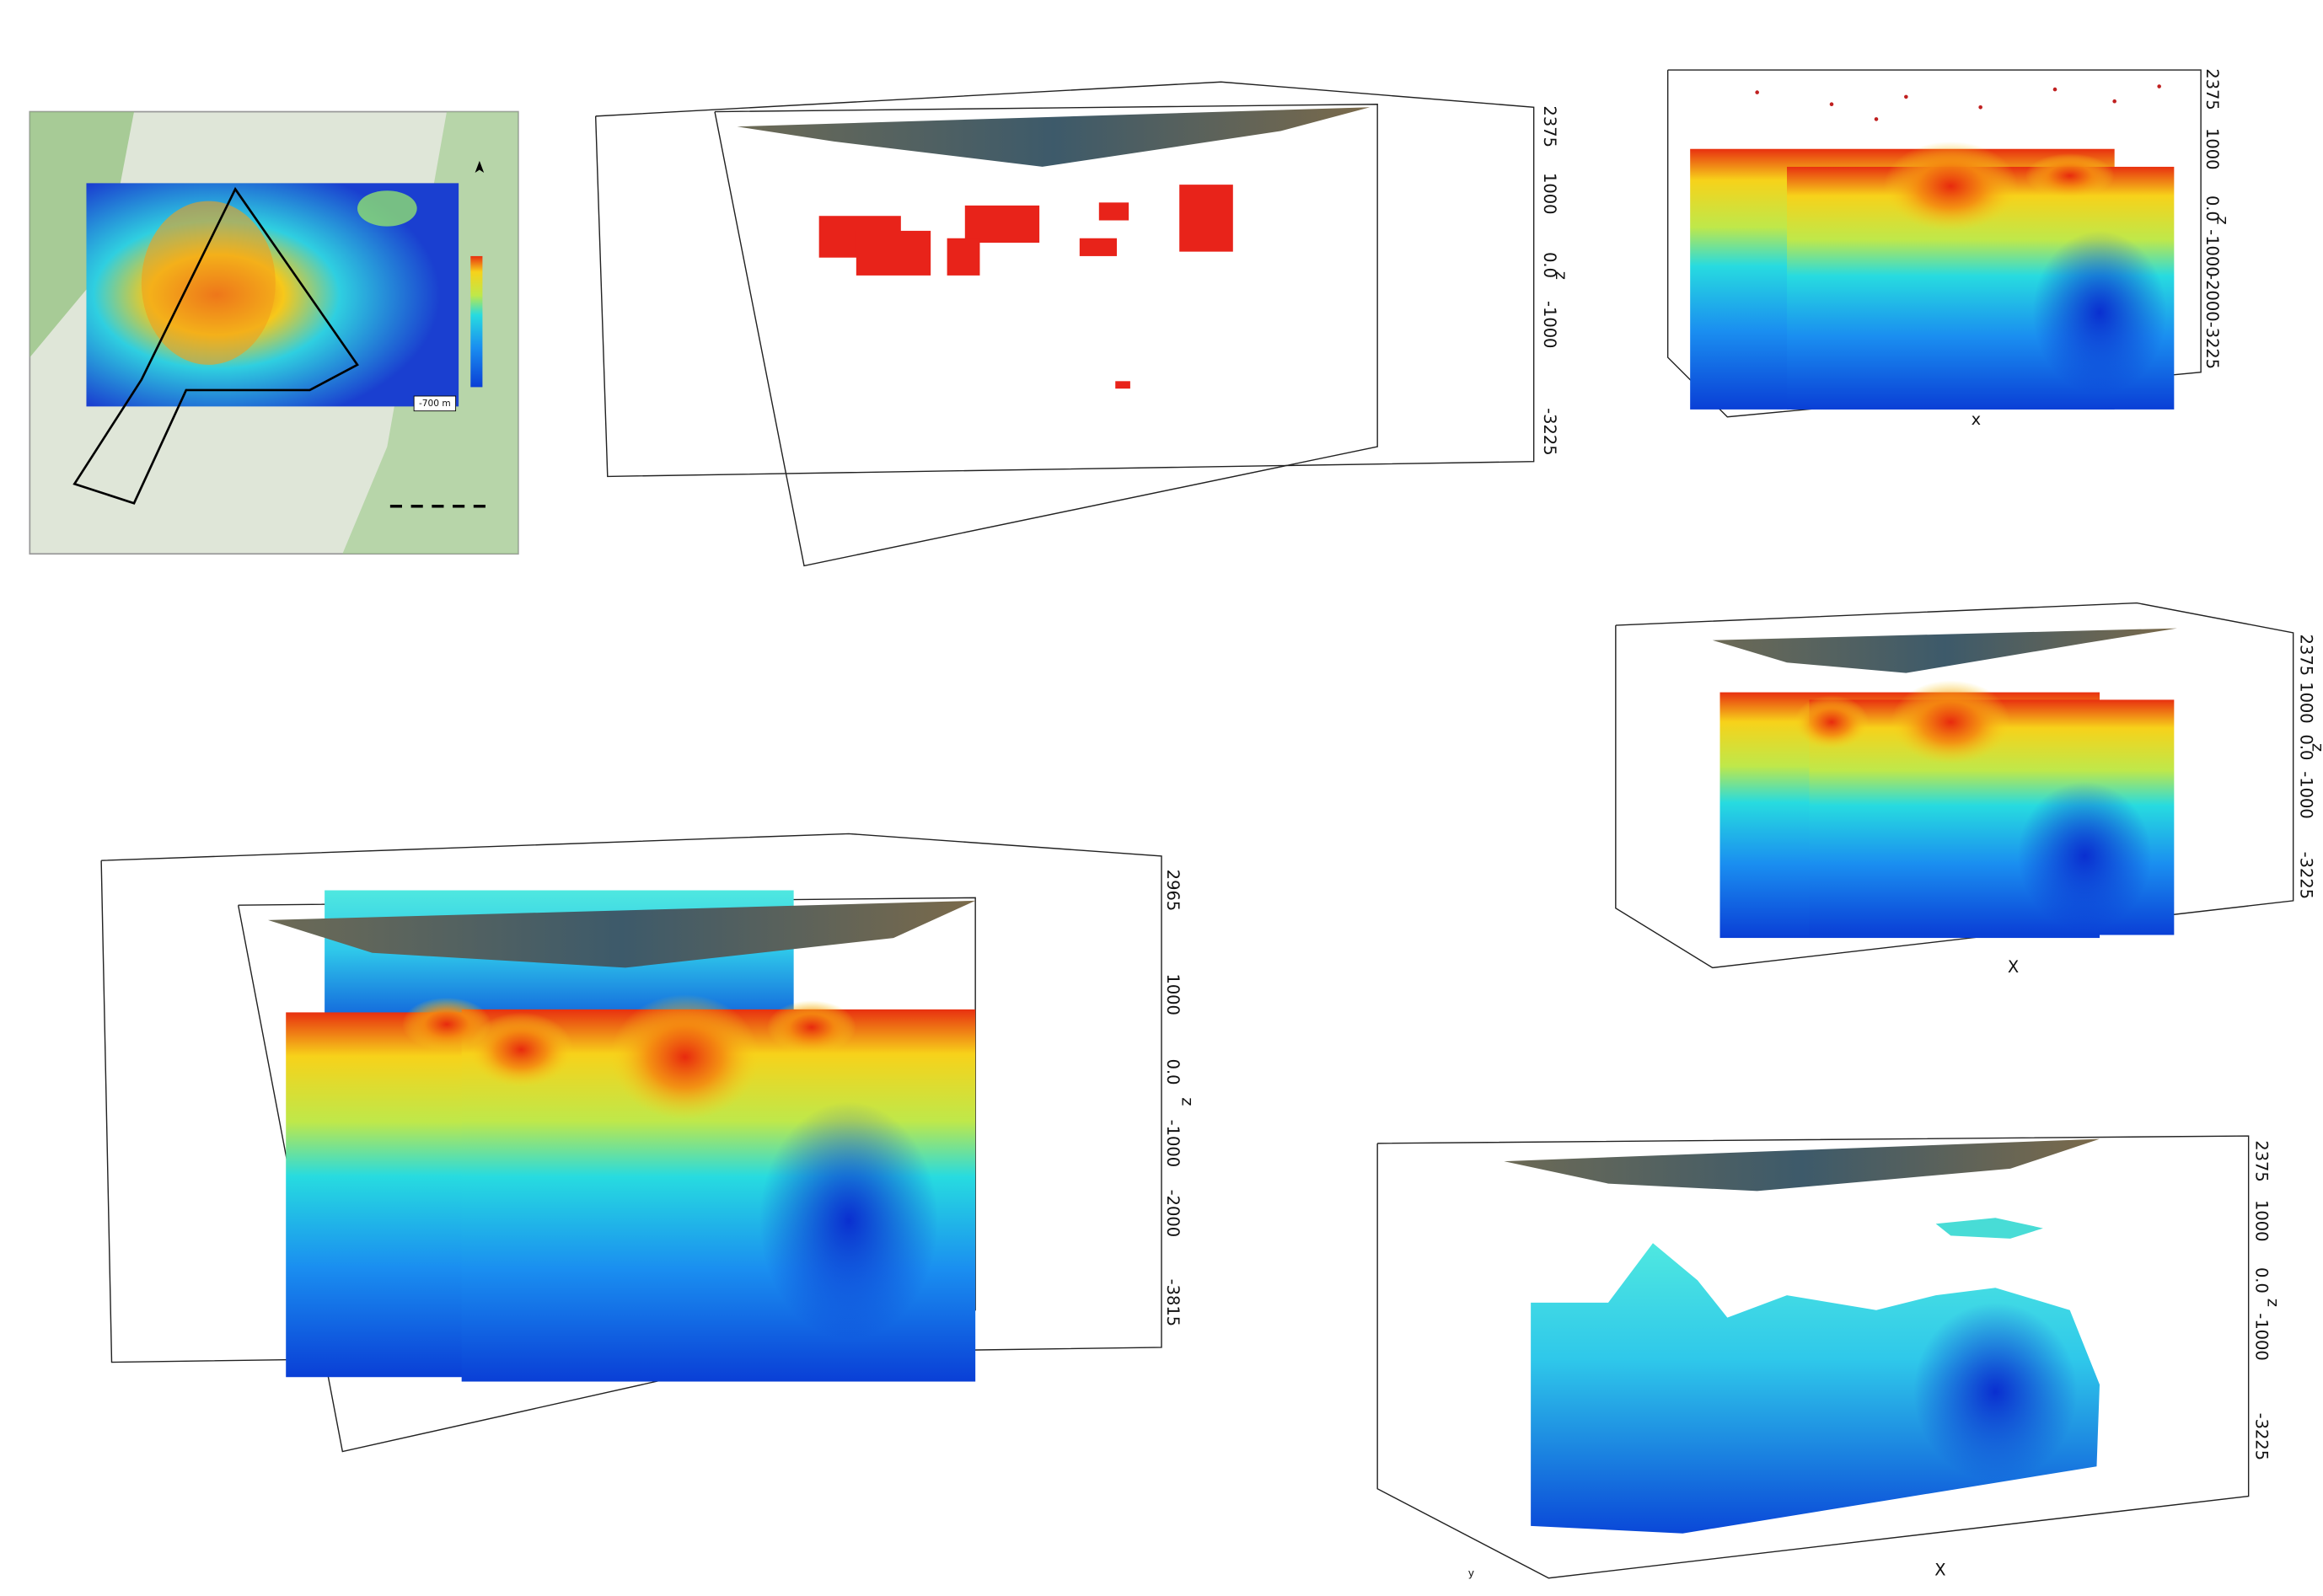 The image size is (2323, 1596). I want to click on y-axis-label: y, so click(1471, 1573).